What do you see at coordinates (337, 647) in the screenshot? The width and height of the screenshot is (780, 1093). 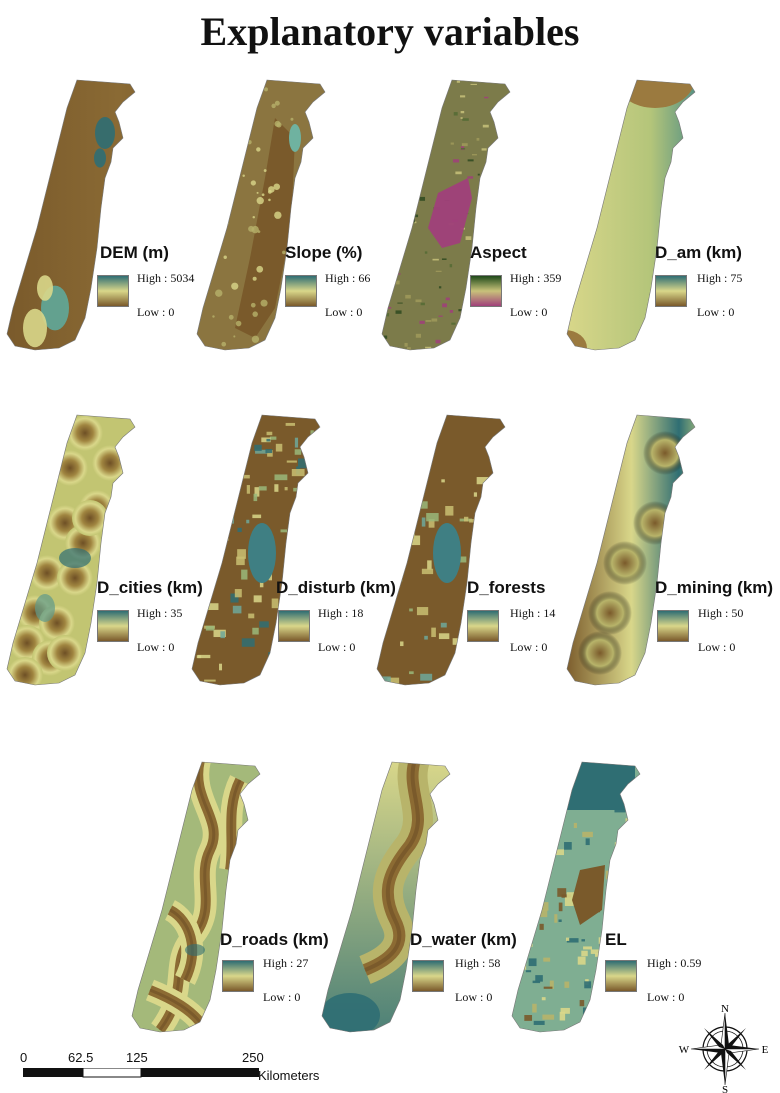 I see `d-disturb-legend-low: Low : 0` at bounding box center [337, 647].